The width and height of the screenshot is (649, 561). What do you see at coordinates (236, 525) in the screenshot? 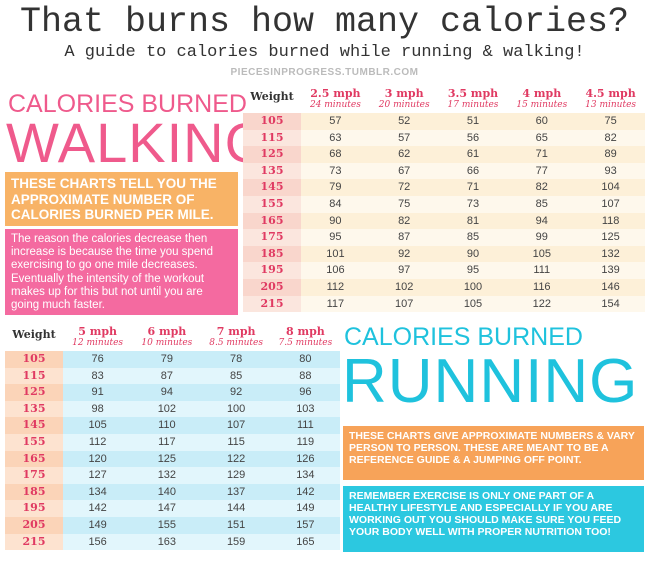
I see `value-cell: 151` at bounding box center [236, 525].